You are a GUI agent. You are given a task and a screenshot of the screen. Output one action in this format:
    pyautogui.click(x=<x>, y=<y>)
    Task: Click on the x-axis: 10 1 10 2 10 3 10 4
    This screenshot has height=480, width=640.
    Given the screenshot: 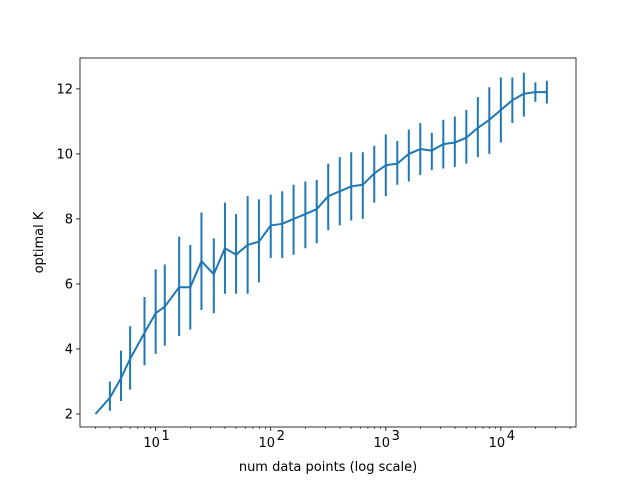 What is the action you would take?
    pyautogui.click(x=333, y=439)
    